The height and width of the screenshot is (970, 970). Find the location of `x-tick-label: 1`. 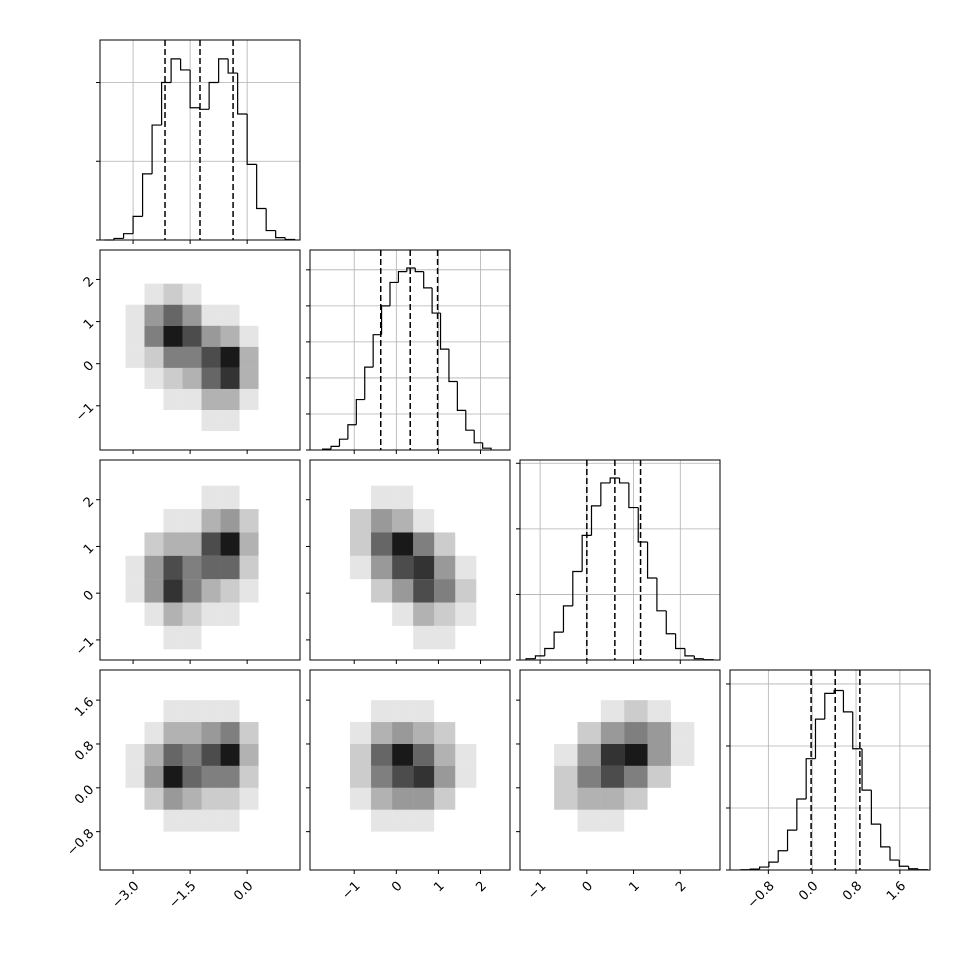

x-tick-label: 1 is located at coordinates (439, 887).